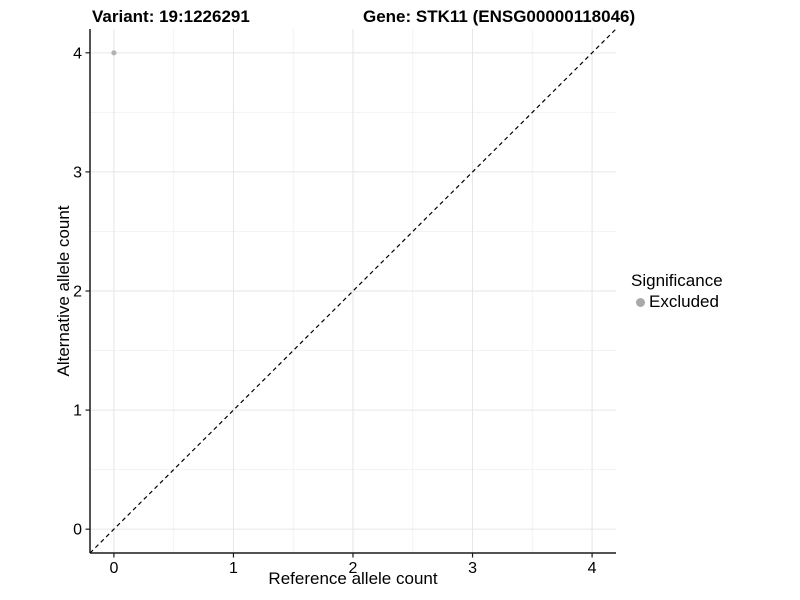  What do you see at coordinates (114, 53) in the screenshot?
I see `data-point` at bounding box center [114, 53].